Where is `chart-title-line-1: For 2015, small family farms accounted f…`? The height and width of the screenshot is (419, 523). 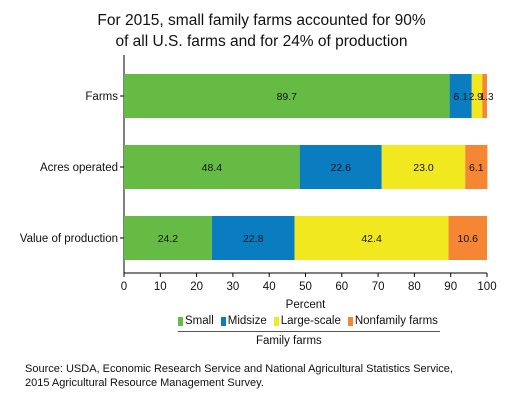
chart-title-line-1: For 2015, small family farms accounted f… is located at coordinates (261, 20).